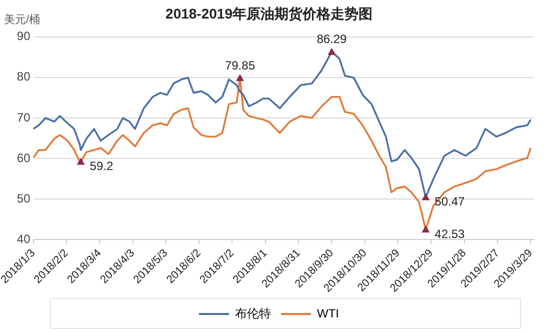 This screenshot has height=332, width=554. Describe the element at coordinates (253, 313) in the screenshot. I see `legend-label: 布伦特` at that location.